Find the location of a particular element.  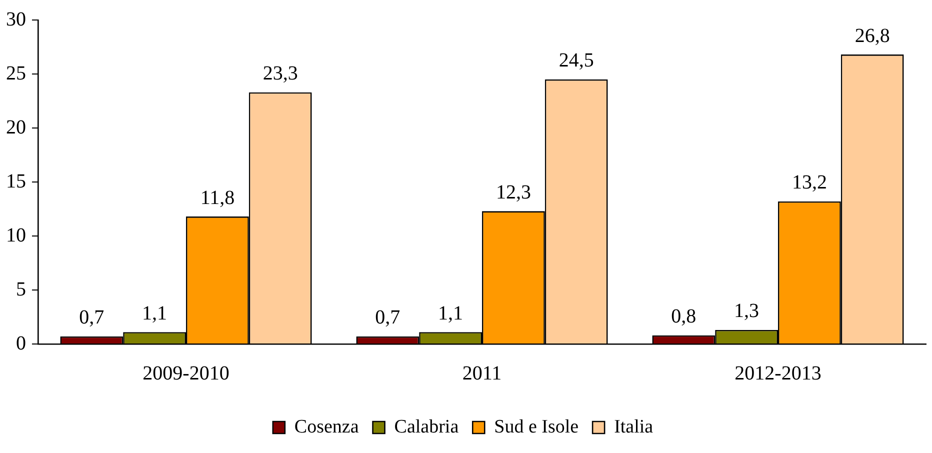

data-label: 0,8 is located at coordinates (683, 317).